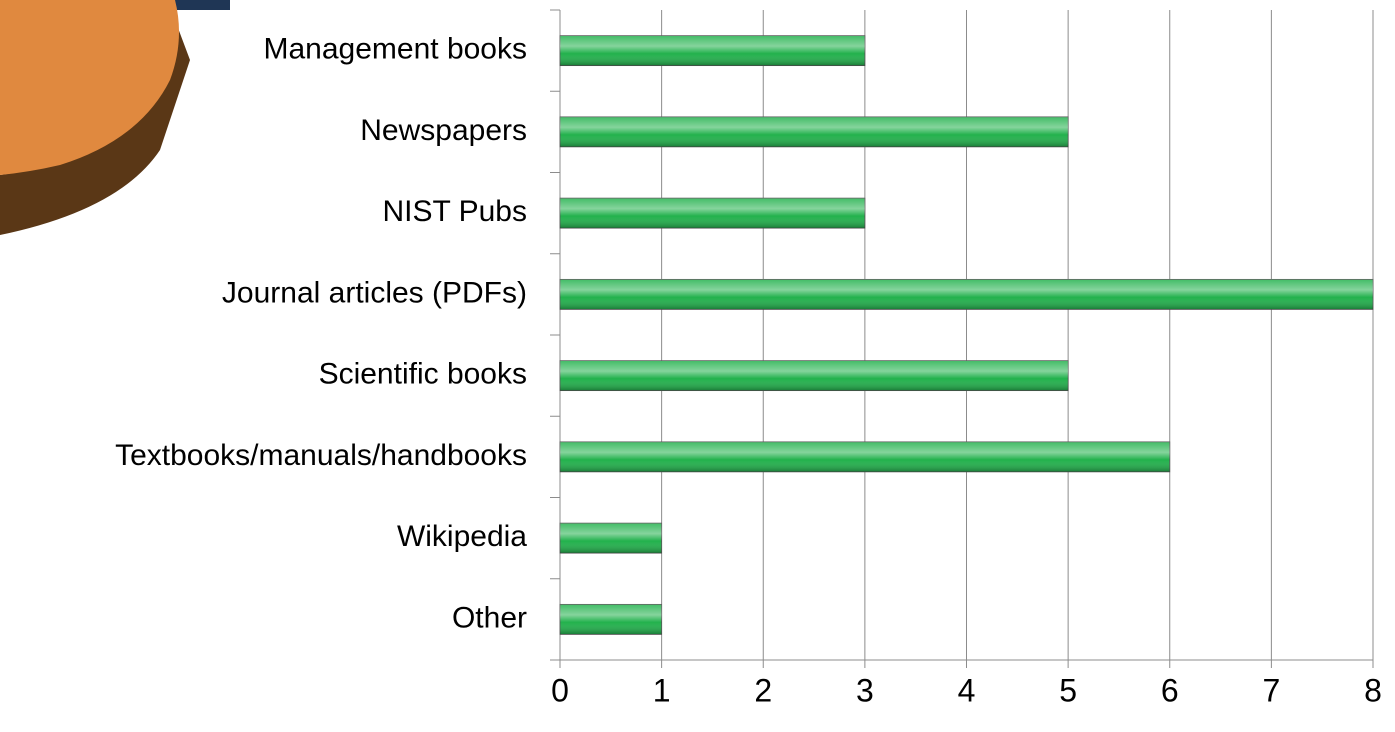  What do you see at coordinates (1170, 690) in the screenshot?
I see `x-tick-label: 6` at bounding box center [1170, 690].